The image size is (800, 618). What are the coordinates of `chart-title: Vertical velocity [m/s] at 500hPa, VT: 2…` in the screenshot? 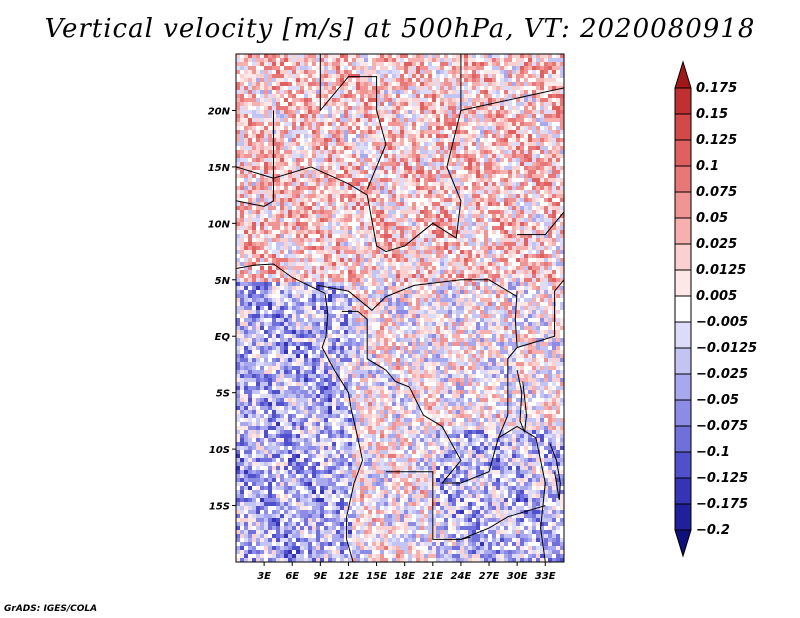 It's located at (400, 29).